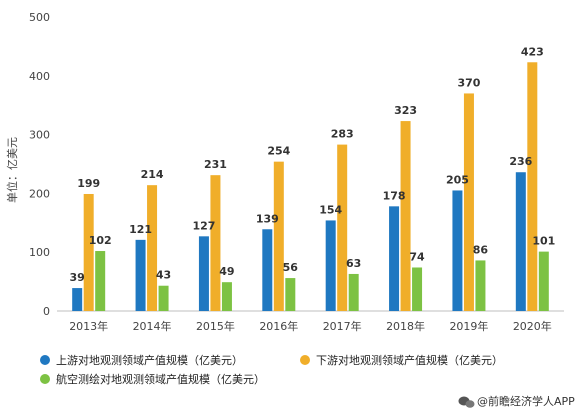  Describe the element at coordinates (543, 241) in the screenshot. I see `data-label-aerial: 101` at that location.